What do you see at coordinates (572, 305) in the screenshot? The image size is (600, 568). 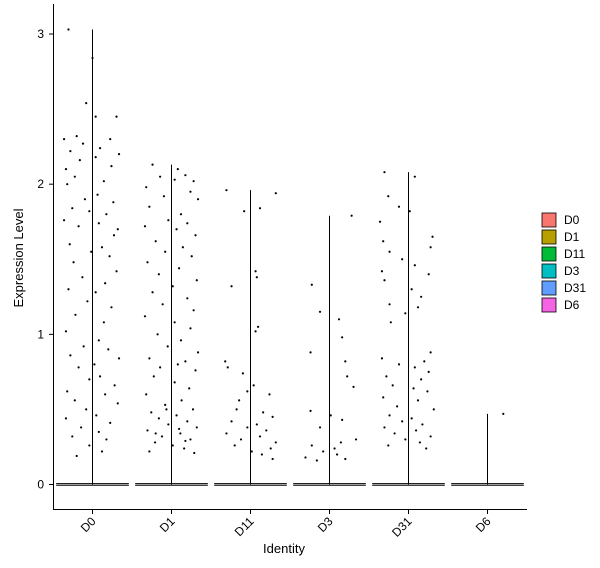 I see `legend-label-D6: D6` at bounding box center [572, 305].